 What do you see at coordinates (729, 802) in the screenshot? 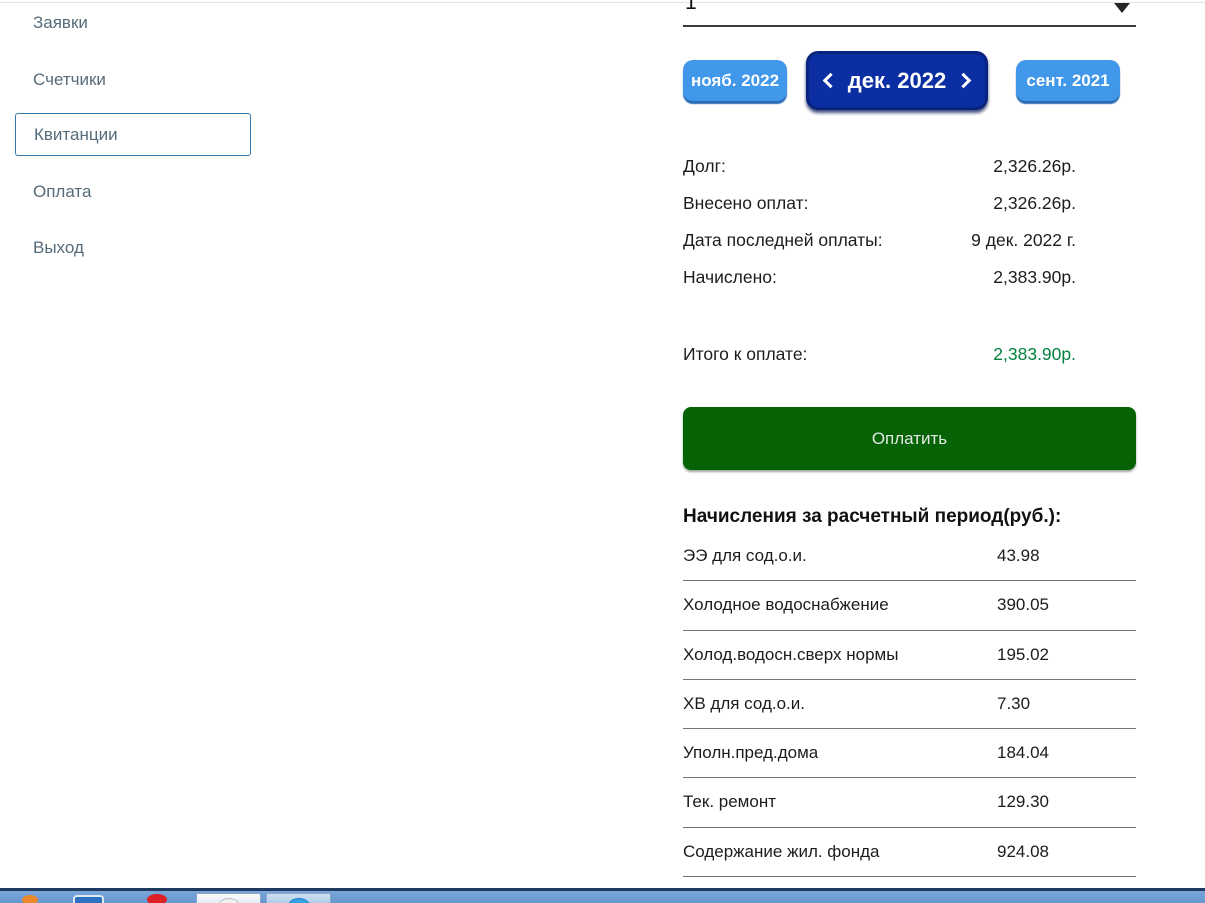
I see `charge-name: Тек. ремонт` at bounding box center [729, 802].